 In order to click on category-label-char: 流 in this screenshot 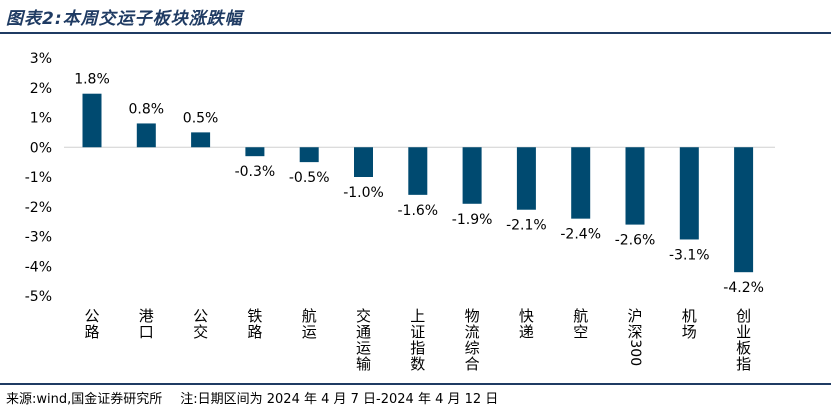, I will do `click(472, 332)`.